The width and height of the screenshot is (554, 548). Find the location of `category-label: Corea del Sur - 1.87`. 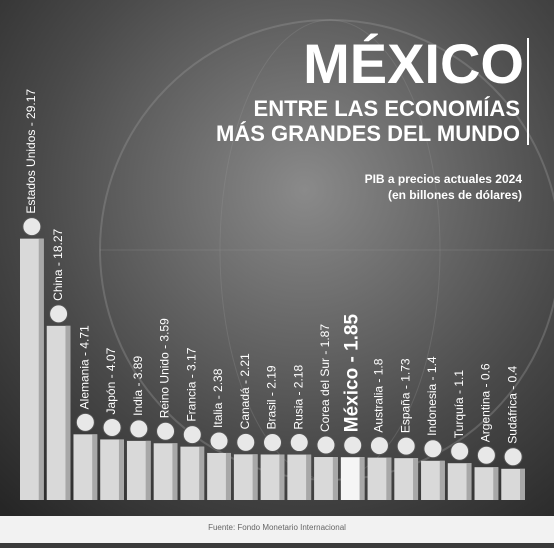

category-label: Corea del Sur - 1.87 is located at coordinates (325, 378).